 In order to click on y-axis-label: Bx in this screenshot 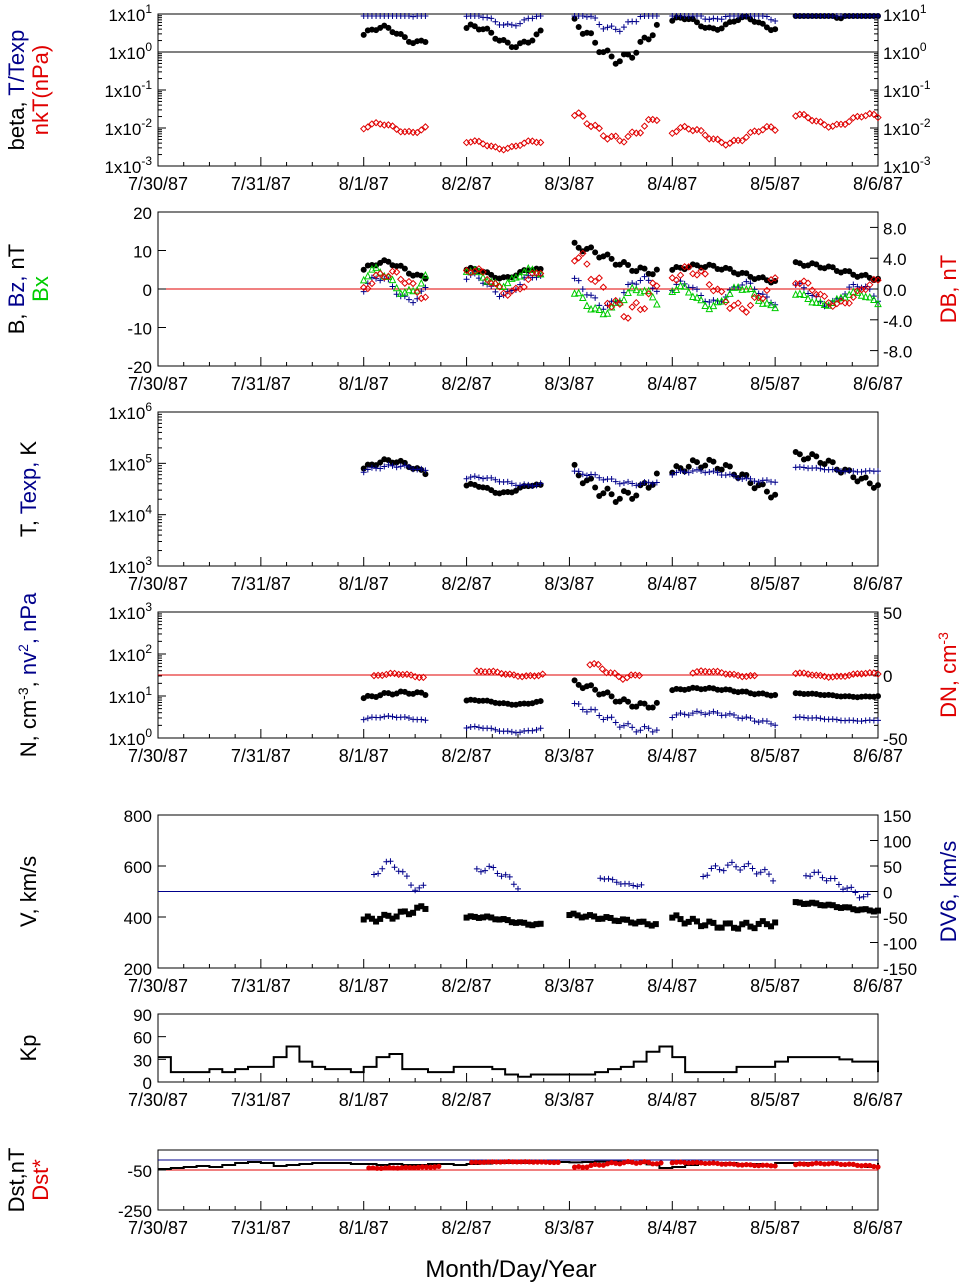, I will do `click(40, 289)`.